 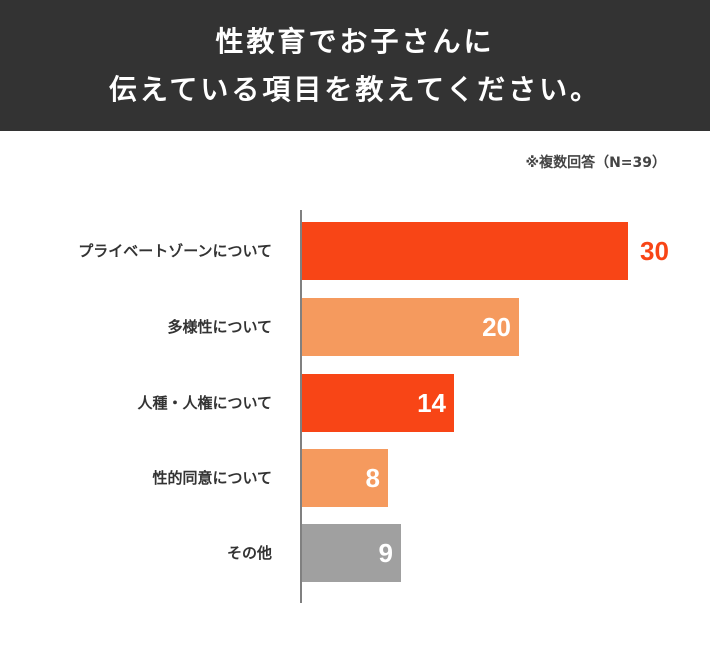 I want to click on chart-title-line1: 性教育でお子さんに, so click(x=355, y=41).